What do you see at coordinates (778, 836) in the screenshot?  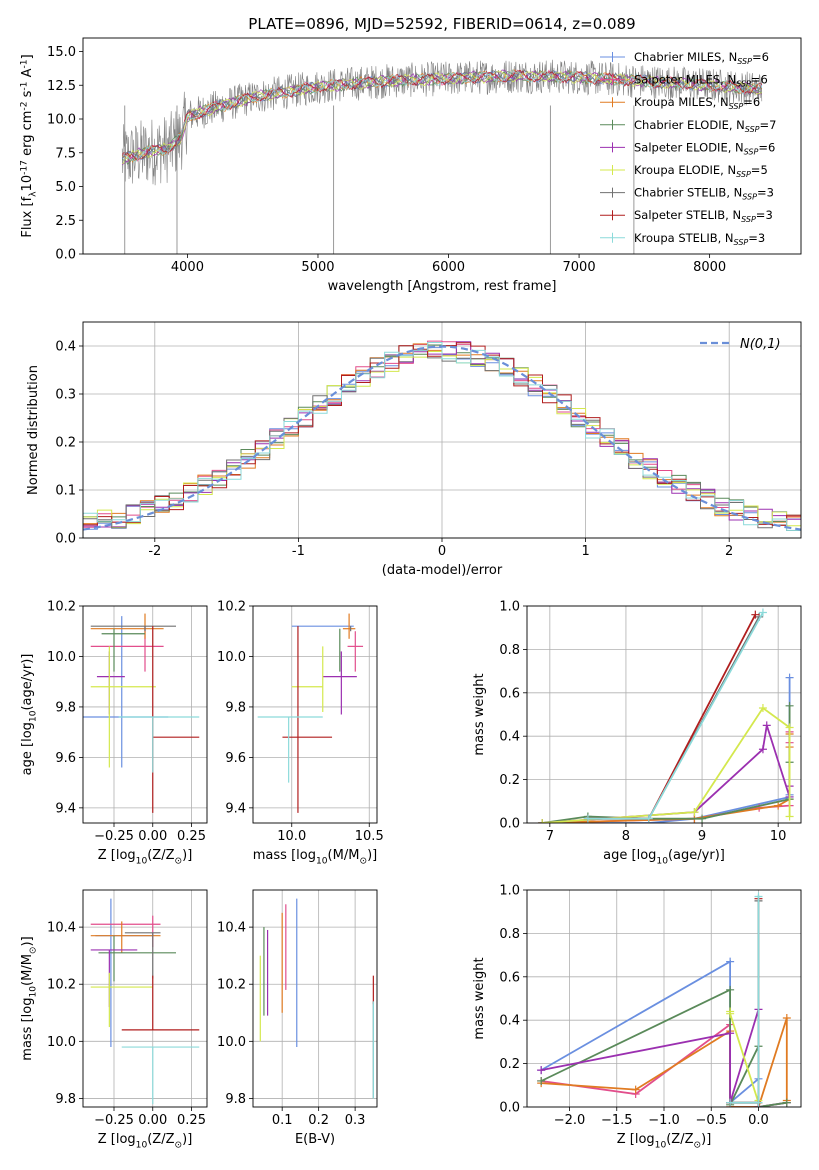 I see `x-tick-label: 10` at bounding box center [778, 836].